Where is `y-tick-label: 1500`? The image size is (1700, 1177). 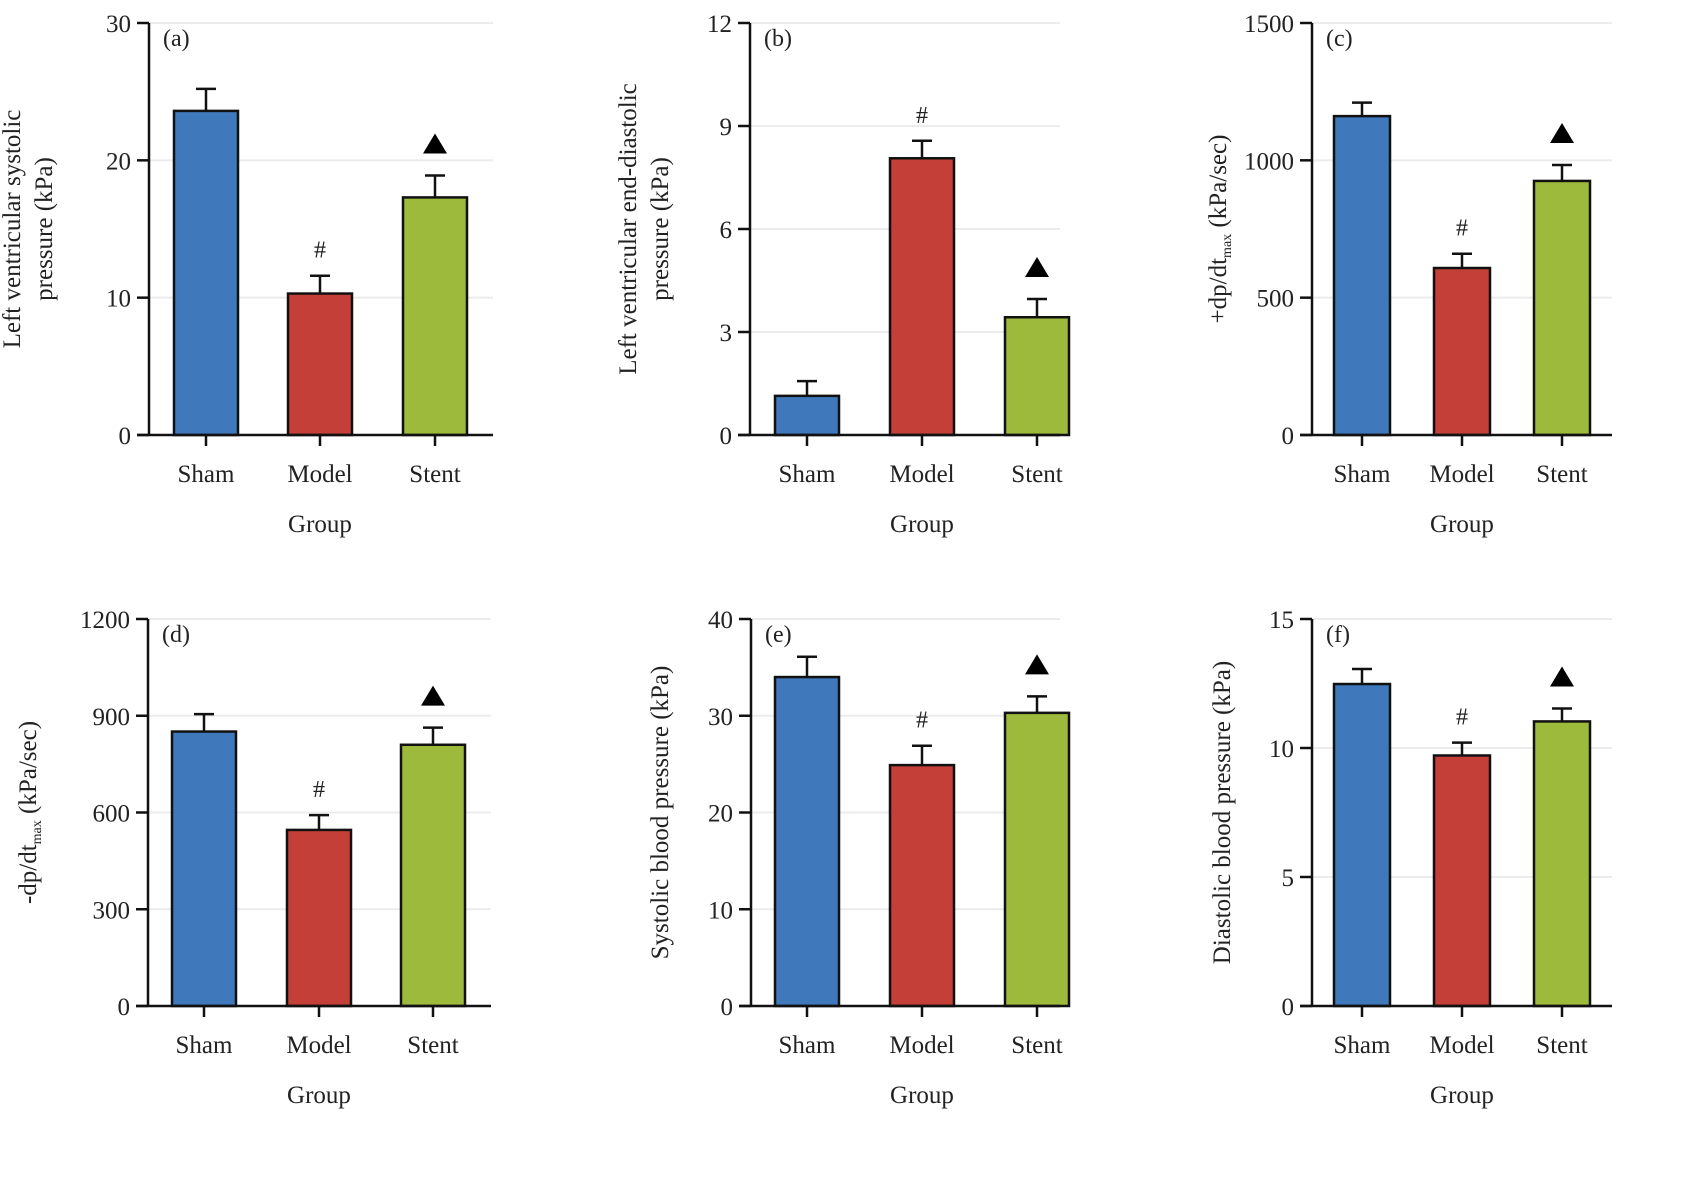 y-tick-label: 1500 is located at coordinates (1269, 24).